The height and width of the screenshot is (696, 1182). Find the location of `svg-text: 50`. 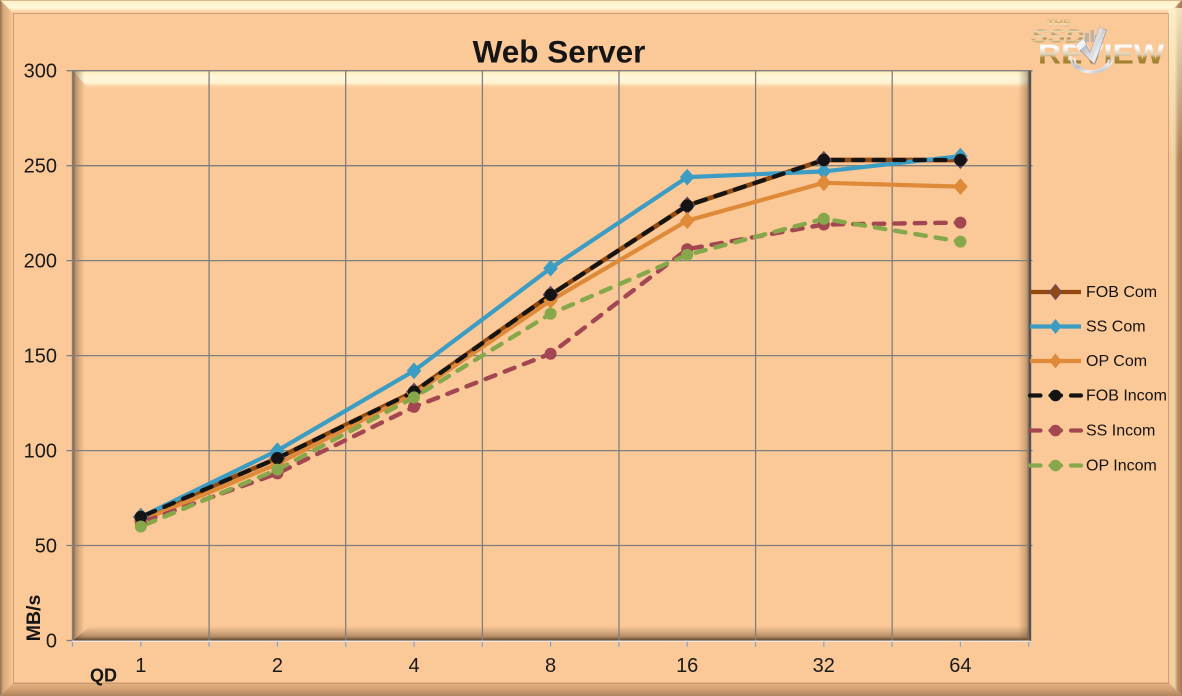

svg-text: 50 is located at coordinates (46, 546).